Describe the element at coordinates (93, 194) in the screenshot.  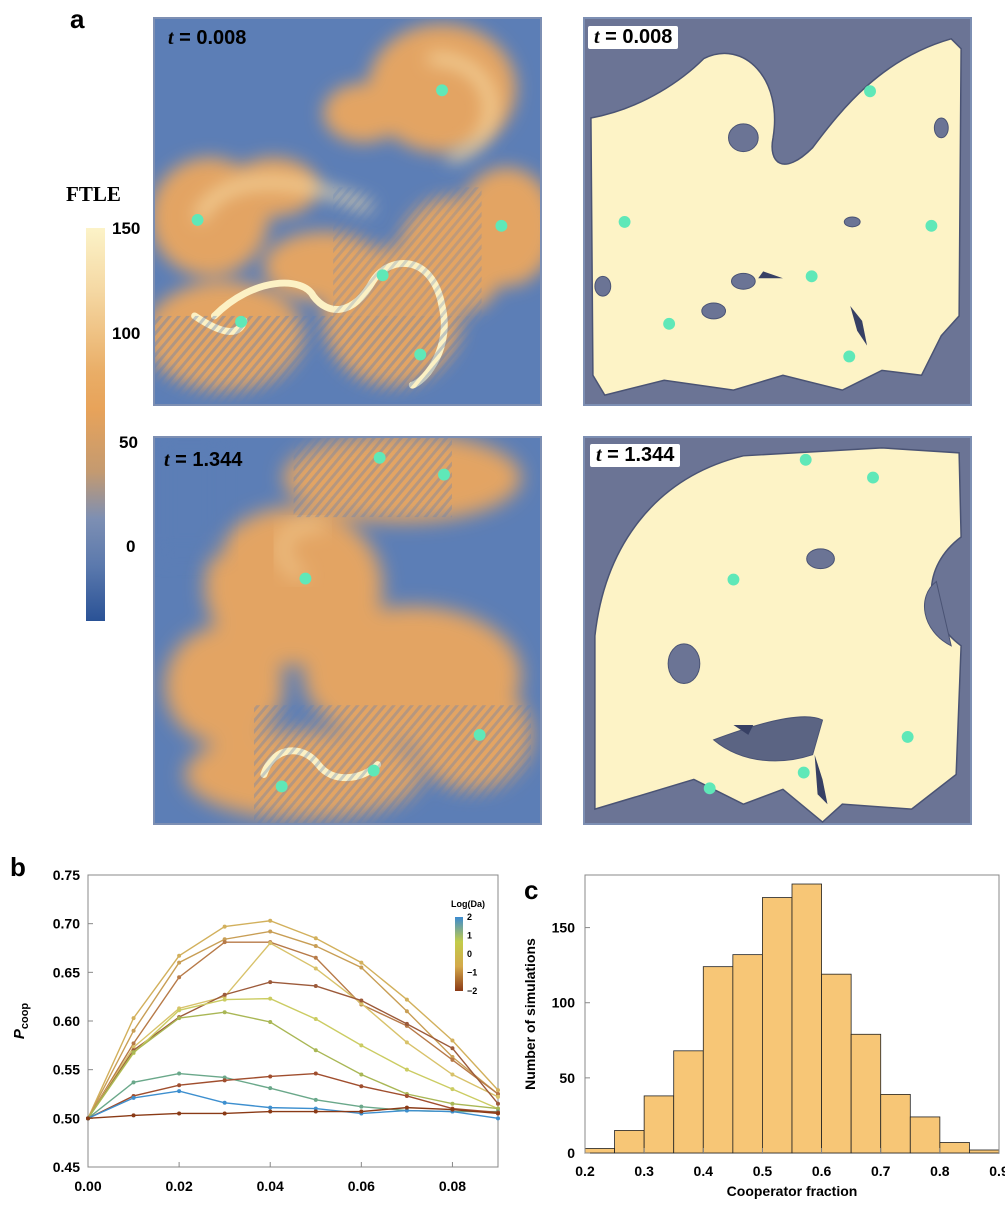
I see `colorbar-title: FTLE` at that location.